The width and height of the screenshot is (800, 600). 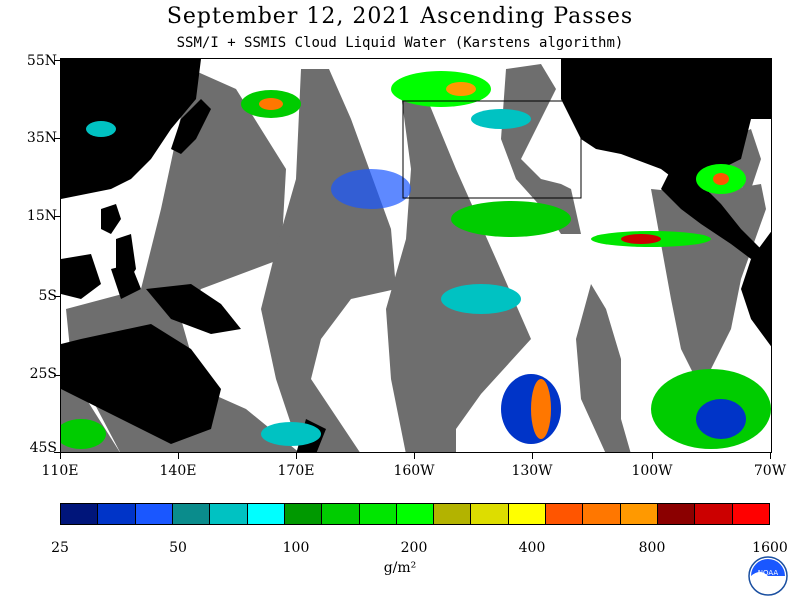 What do you see at coordinates (41, 138) in the screenshot?
I see `lat-label-35n: 35N` at bounding box center [41, 138].